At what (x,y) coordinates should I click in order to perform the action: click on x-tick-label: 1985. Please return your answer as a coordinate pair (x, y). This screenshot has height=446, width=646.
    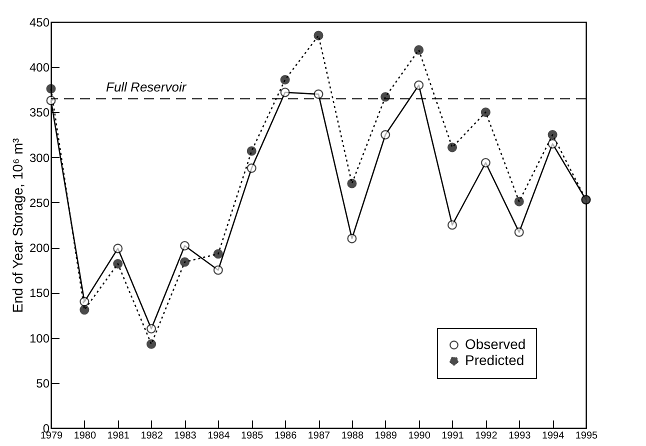
    Looking at the image, I should click on (252, 436).